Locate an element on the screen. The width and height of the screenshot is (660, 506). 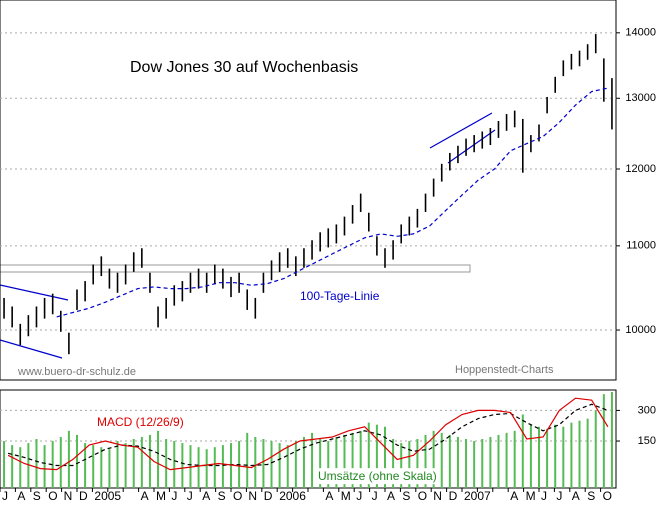
source-note: www.buero-dr-schulz.de is located at coordinates (76, 372).